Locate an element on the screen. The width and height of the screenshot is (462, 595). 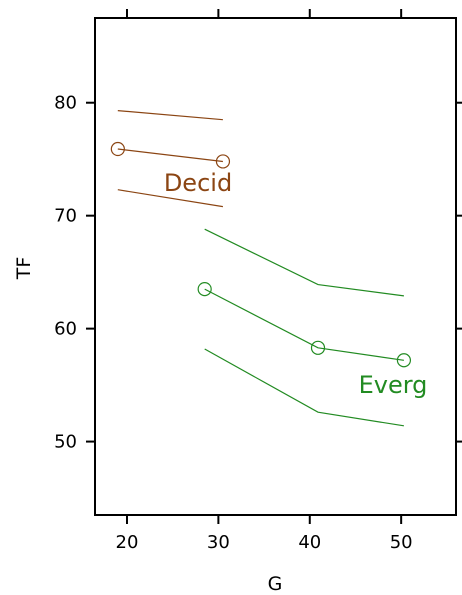
everg-upper-band is located at coordinates (304, 262).